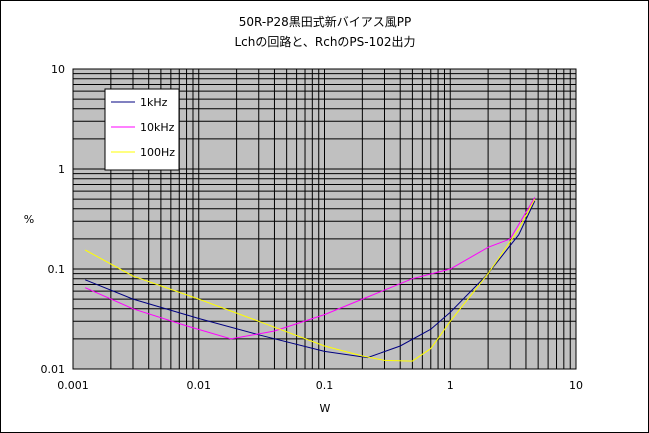 The height and width of the screenshot is (433, 649). What do you see at coordinates (154, 102) in the screenshot?
I see `legend-label-1khz: 1kHz` at bounding box center [154, 102].